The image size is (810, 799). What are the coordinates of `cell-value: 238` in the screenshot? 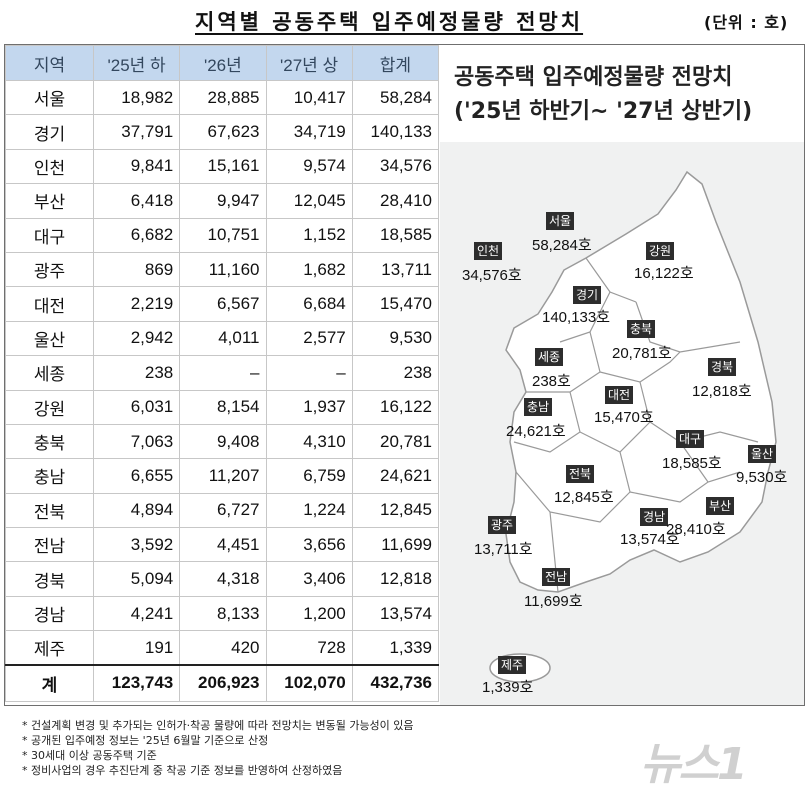 It's located at (395, 373).